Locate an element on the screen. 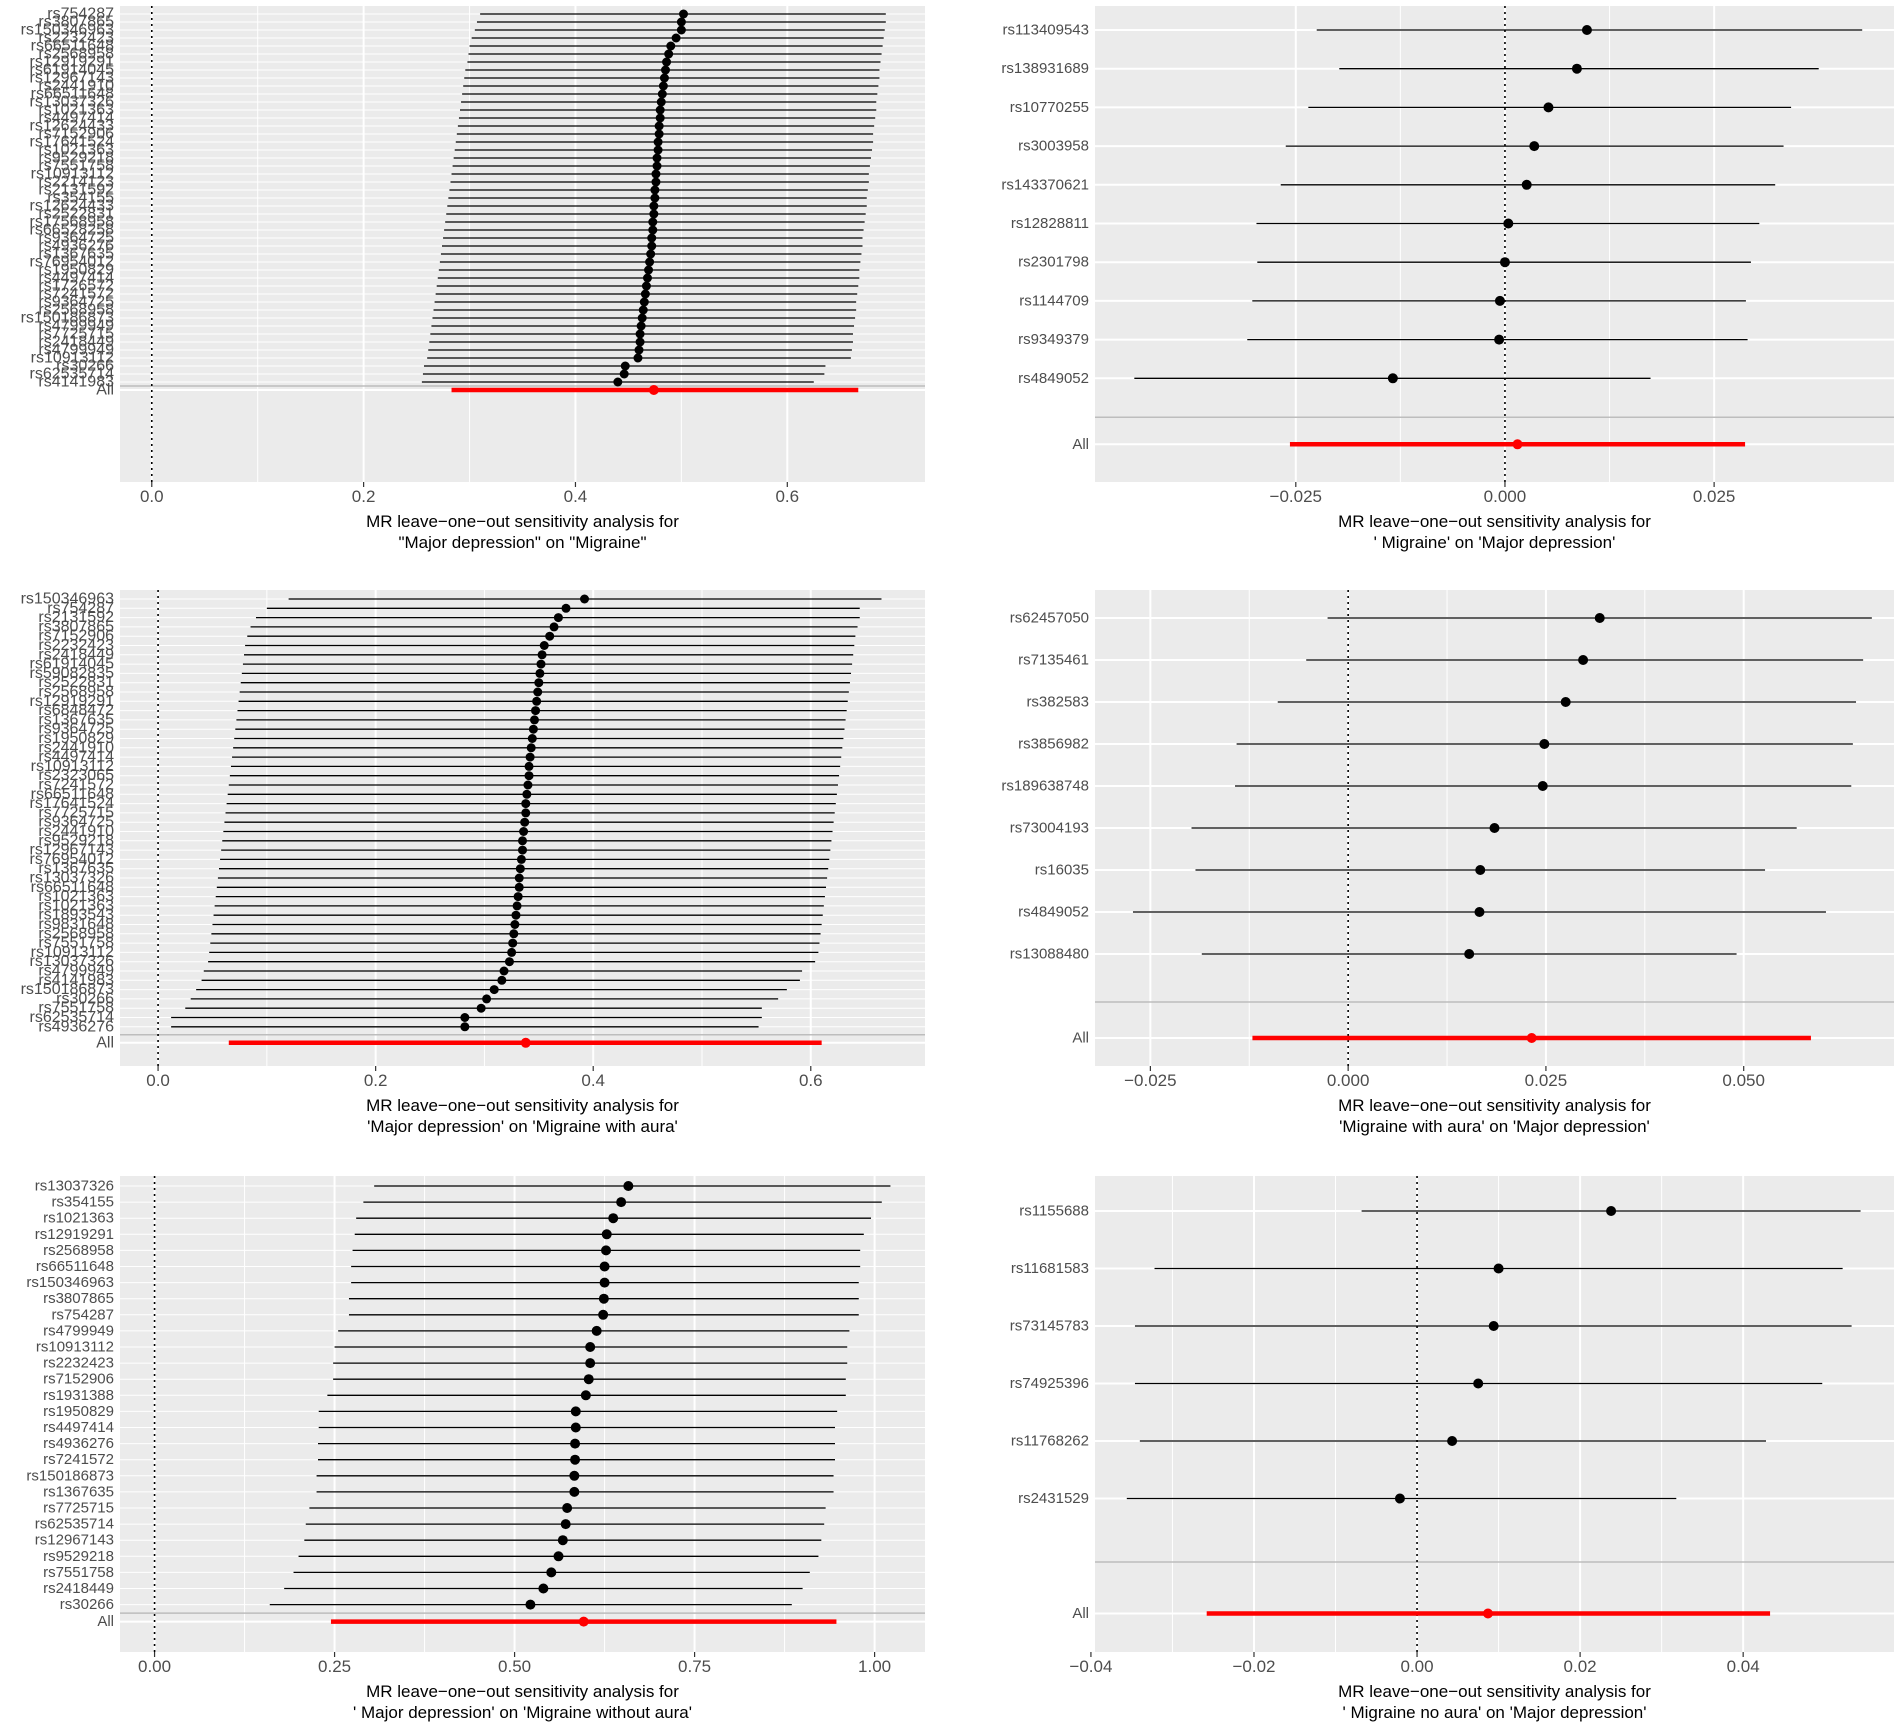 The width and height of the screenshot is (1902, 1726). p4-overall-label: All is located at coordinates (1080, 1038).